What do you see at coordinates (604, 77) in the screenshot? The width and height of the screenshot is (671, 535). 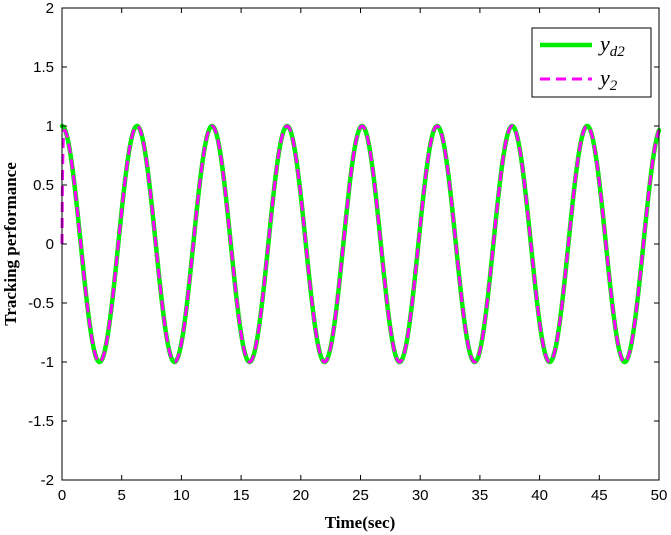 I see `legend-label-y2-base: y` at bounding box center [604, 77].